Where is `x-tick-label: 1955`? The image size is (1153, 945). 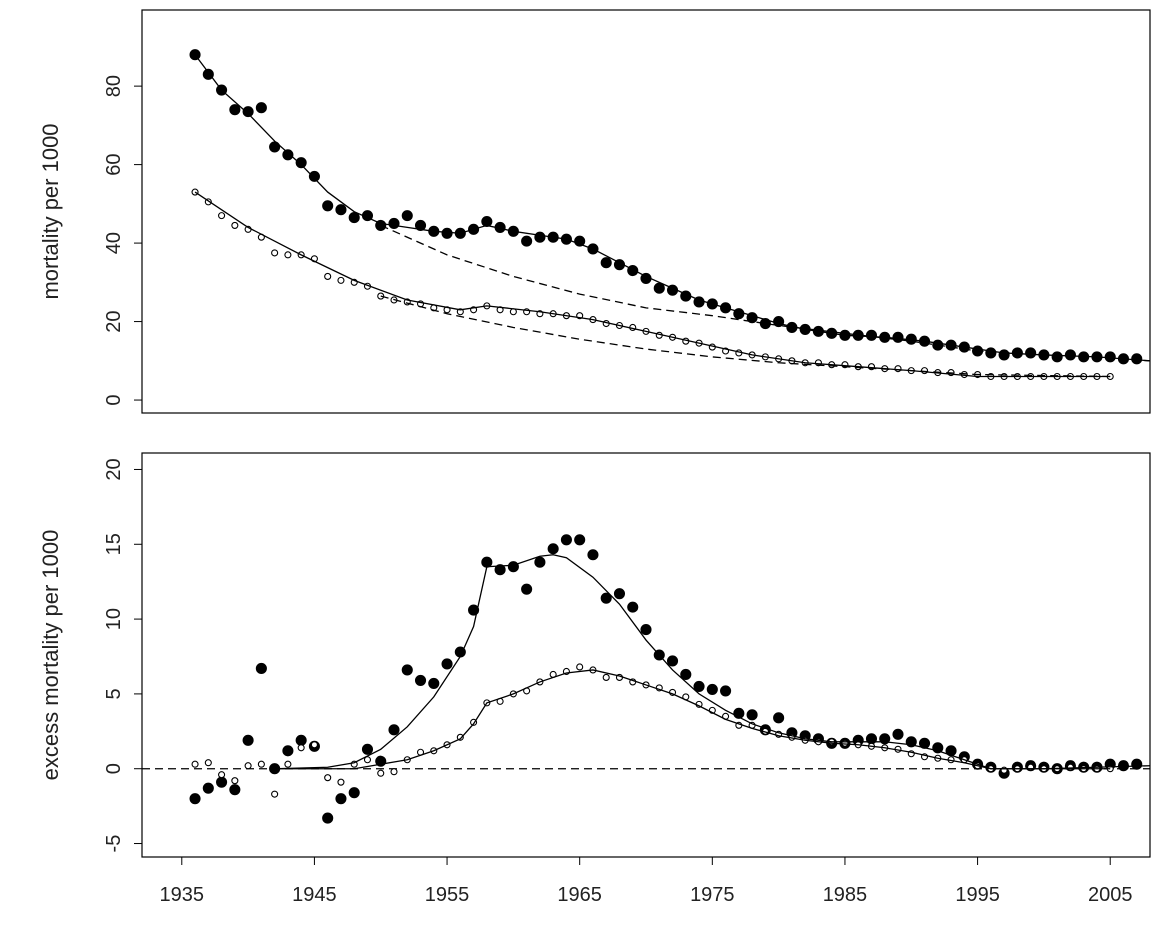 x-tick-label: 1955 is located at coordinates (447, 895).